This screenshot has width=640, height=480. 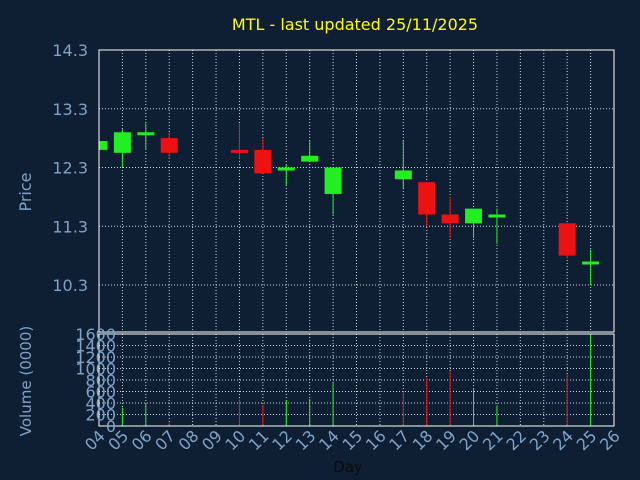 What do you see at coordinates (100, 392) in the screenshot?
I see `volume-y-tick-label: 600` at bounding box center [100, 392].